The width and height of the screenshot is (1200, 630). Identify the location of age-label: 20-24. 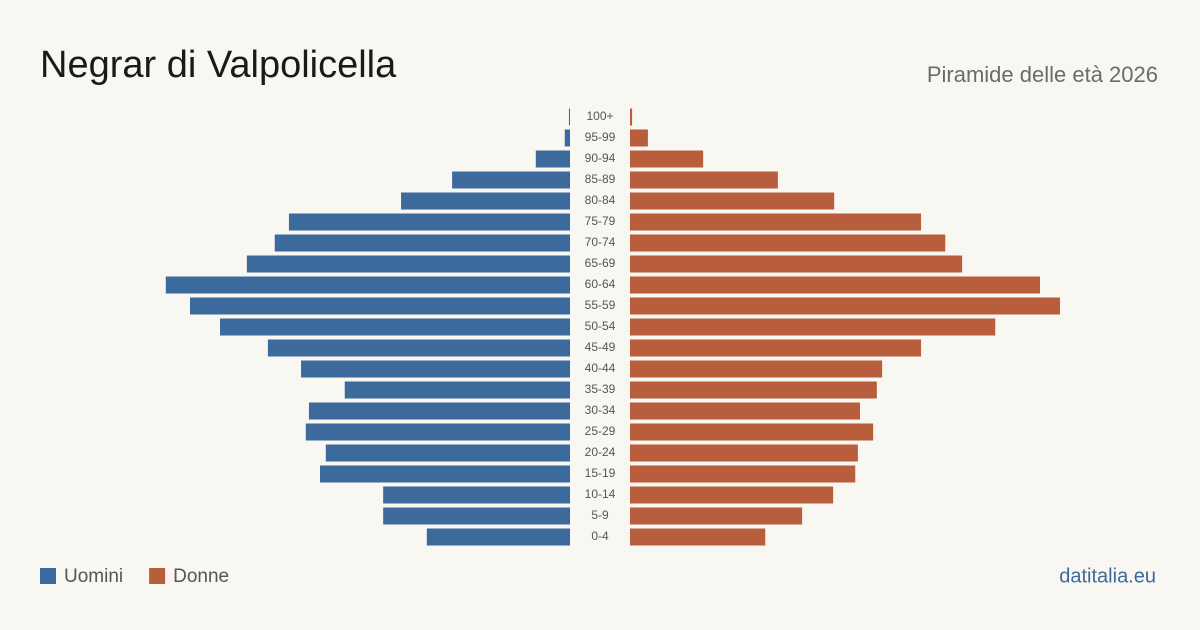
(600, 452).